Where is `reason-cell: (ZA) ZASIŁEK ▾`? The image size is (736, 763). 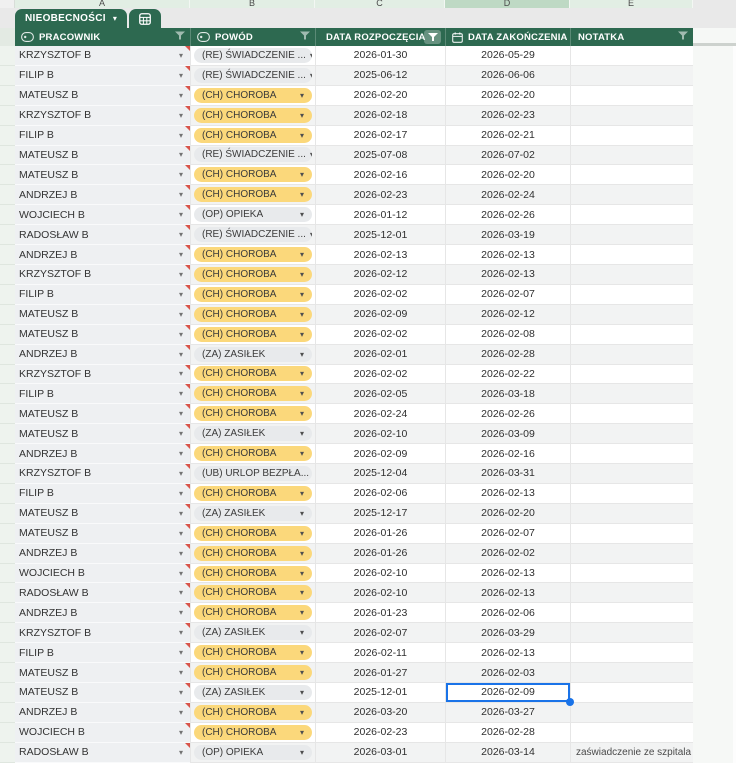
reason-cell: (ZA) ZASIŁEK ▾ is located at coordinates (252, 434).